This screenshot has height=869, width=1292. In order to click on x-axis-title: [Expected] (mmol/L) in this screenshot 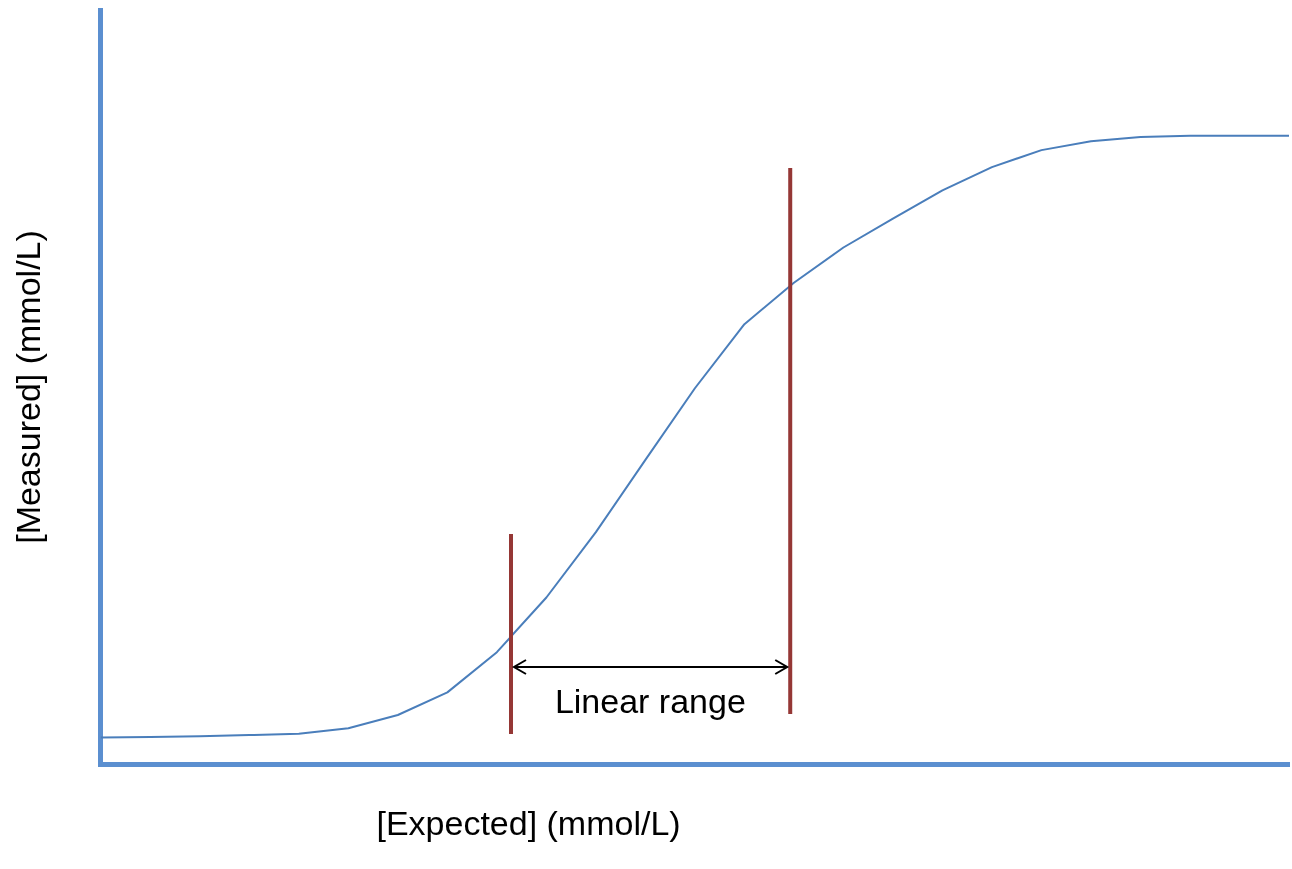, I will do `click(528, 823)`.